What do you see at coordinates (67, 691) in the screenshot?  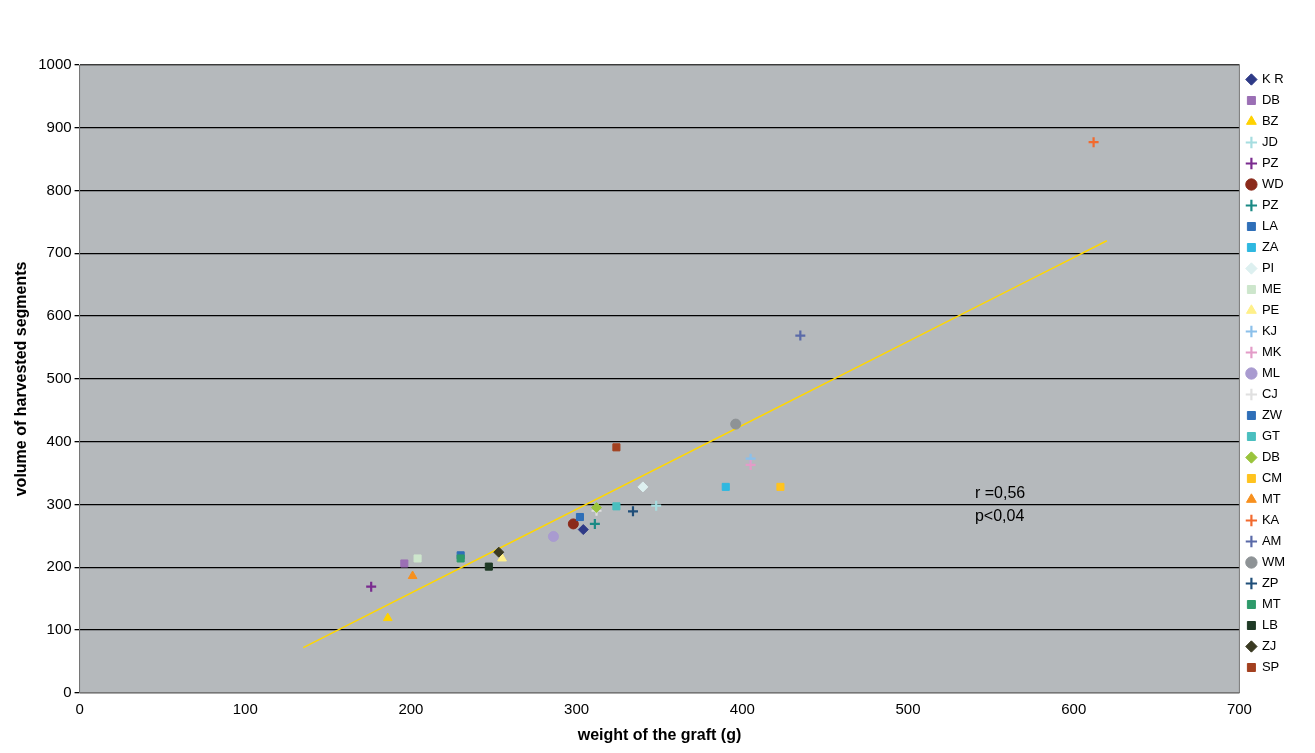 I see `y-tick-label: 0` at bounding box center [67, 691].